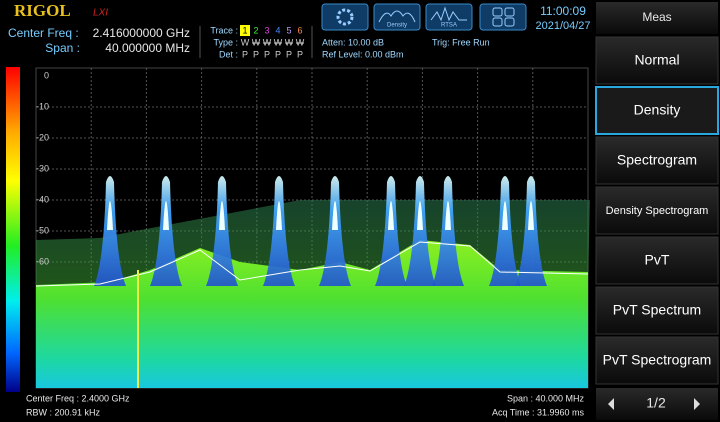 This screenshot has width=720, height=422. Describe the element at coordinates (225, 42) in the screenshot. I see `type-label: Type :` at that location.